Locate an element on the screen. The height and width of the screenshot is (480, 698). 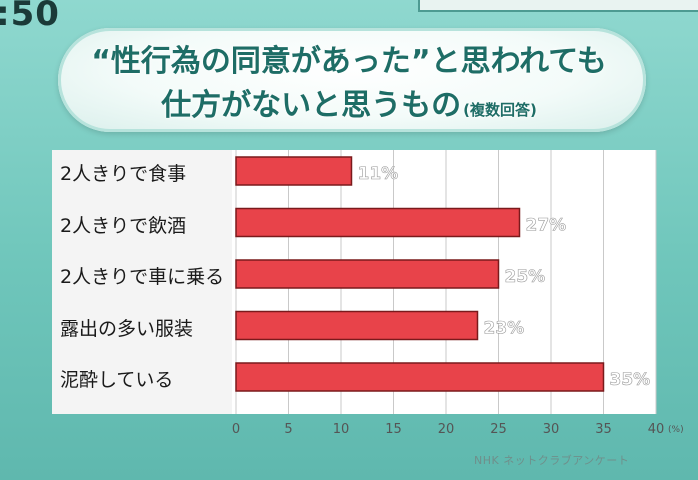
x-tick-label-5: 5 is located at coordinates (288, 429).